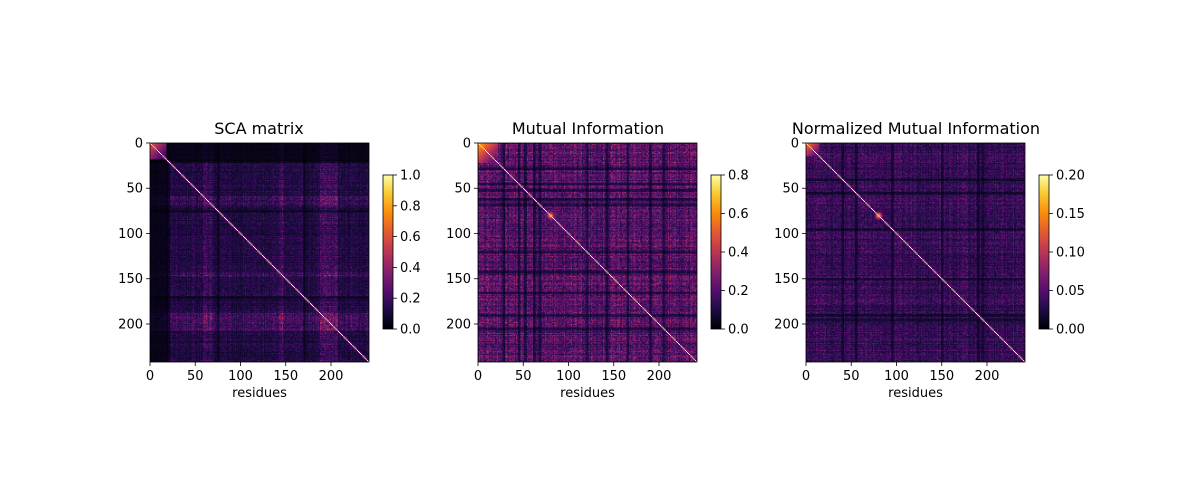  I want to click on colorbar-frame, so click(388, 252).